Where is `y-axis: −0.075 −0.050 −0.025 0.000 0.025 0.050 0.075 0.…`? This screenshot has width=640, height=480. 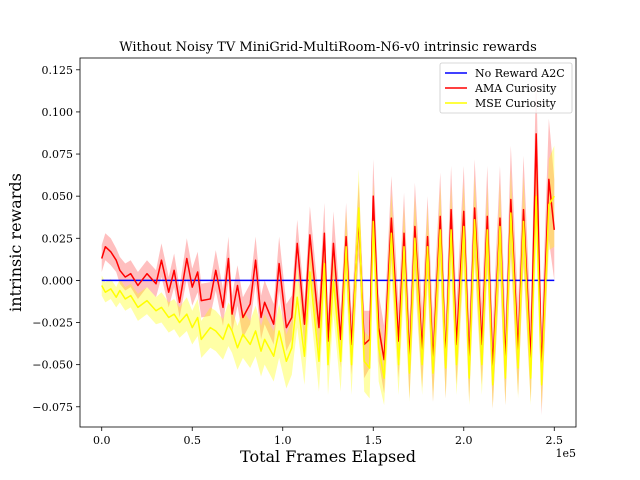 y-axis: −0.075 −0.050 −0.025 0.000 0.025 0.050 0.075 0.… is located at coordinates (56, 239).